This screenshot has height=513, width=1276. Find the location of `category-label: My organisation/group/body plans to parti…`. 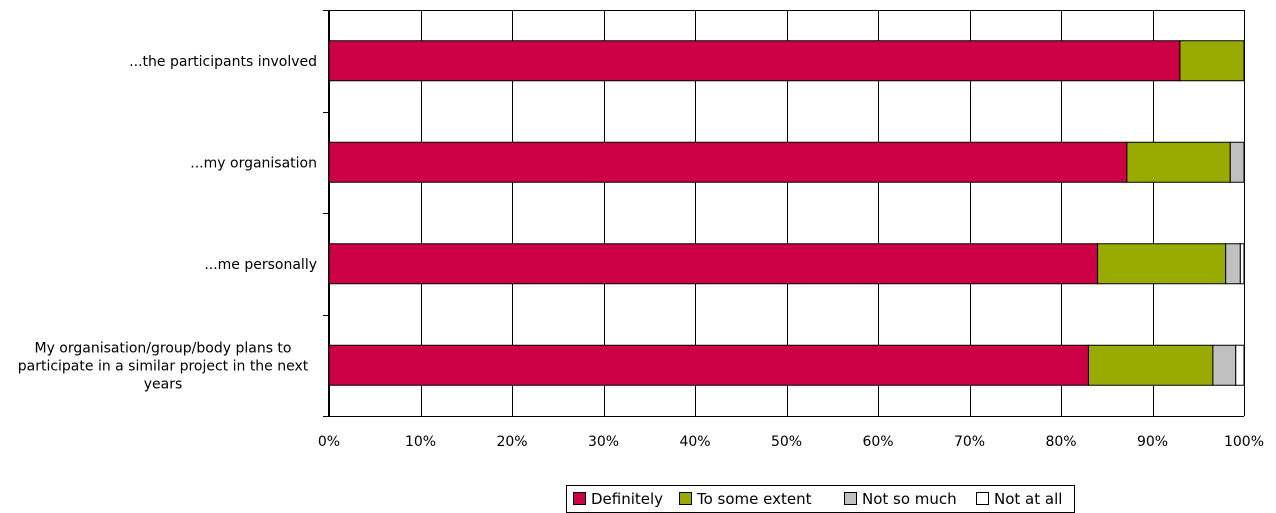

category-label: My organisation/group/body plans to parti… is located at coordinates (163, 366).